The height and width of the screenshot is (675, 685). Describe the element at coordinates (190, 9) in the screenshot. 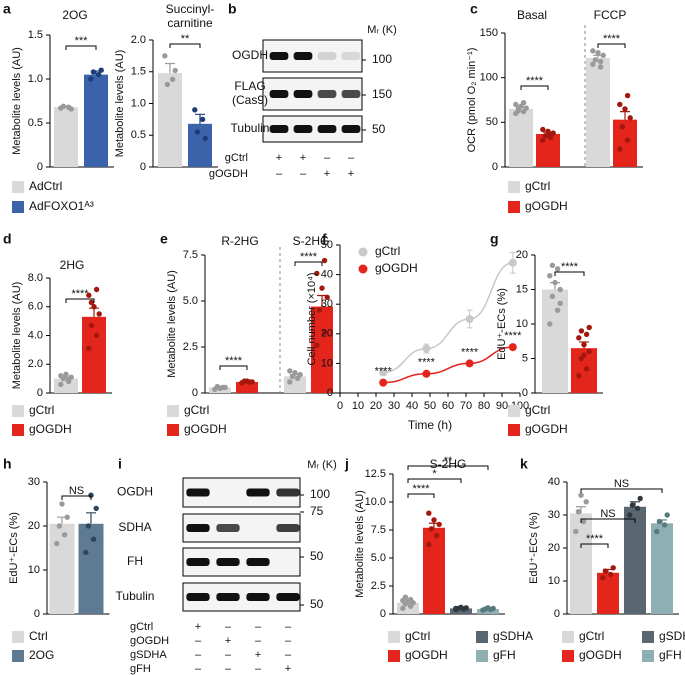

I see `chart-title: Succinyl-` at that location.